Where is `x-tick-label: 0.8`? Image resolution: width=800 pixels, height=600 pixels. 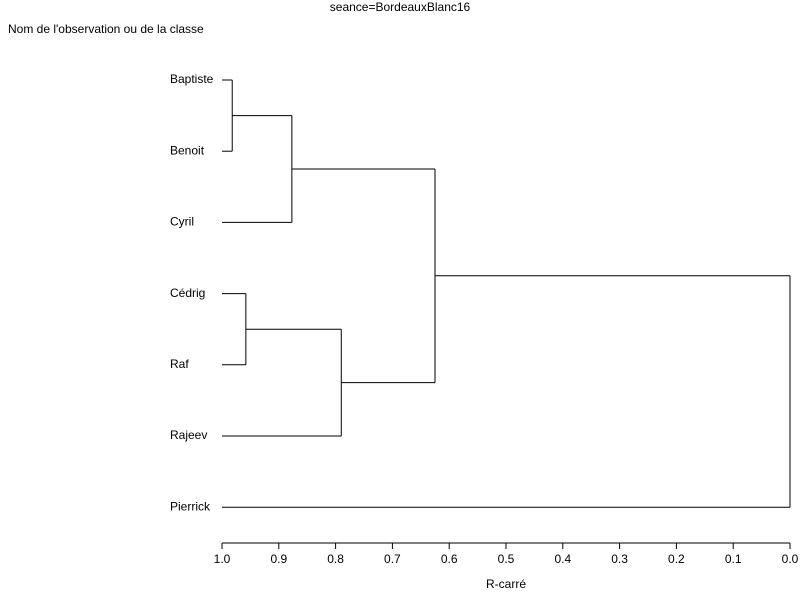
x-tick-label: 0.8 is located at coordinates (335, 559).